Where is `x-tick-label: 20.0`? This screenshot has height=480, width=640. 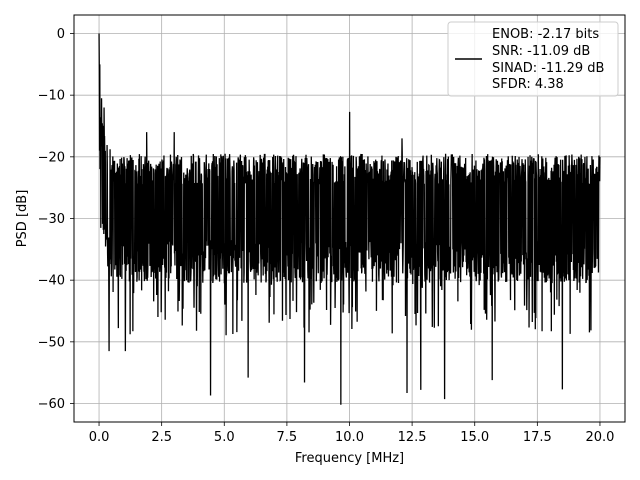 x-tick-label: 20.0 is located at coordinates (599, 437).